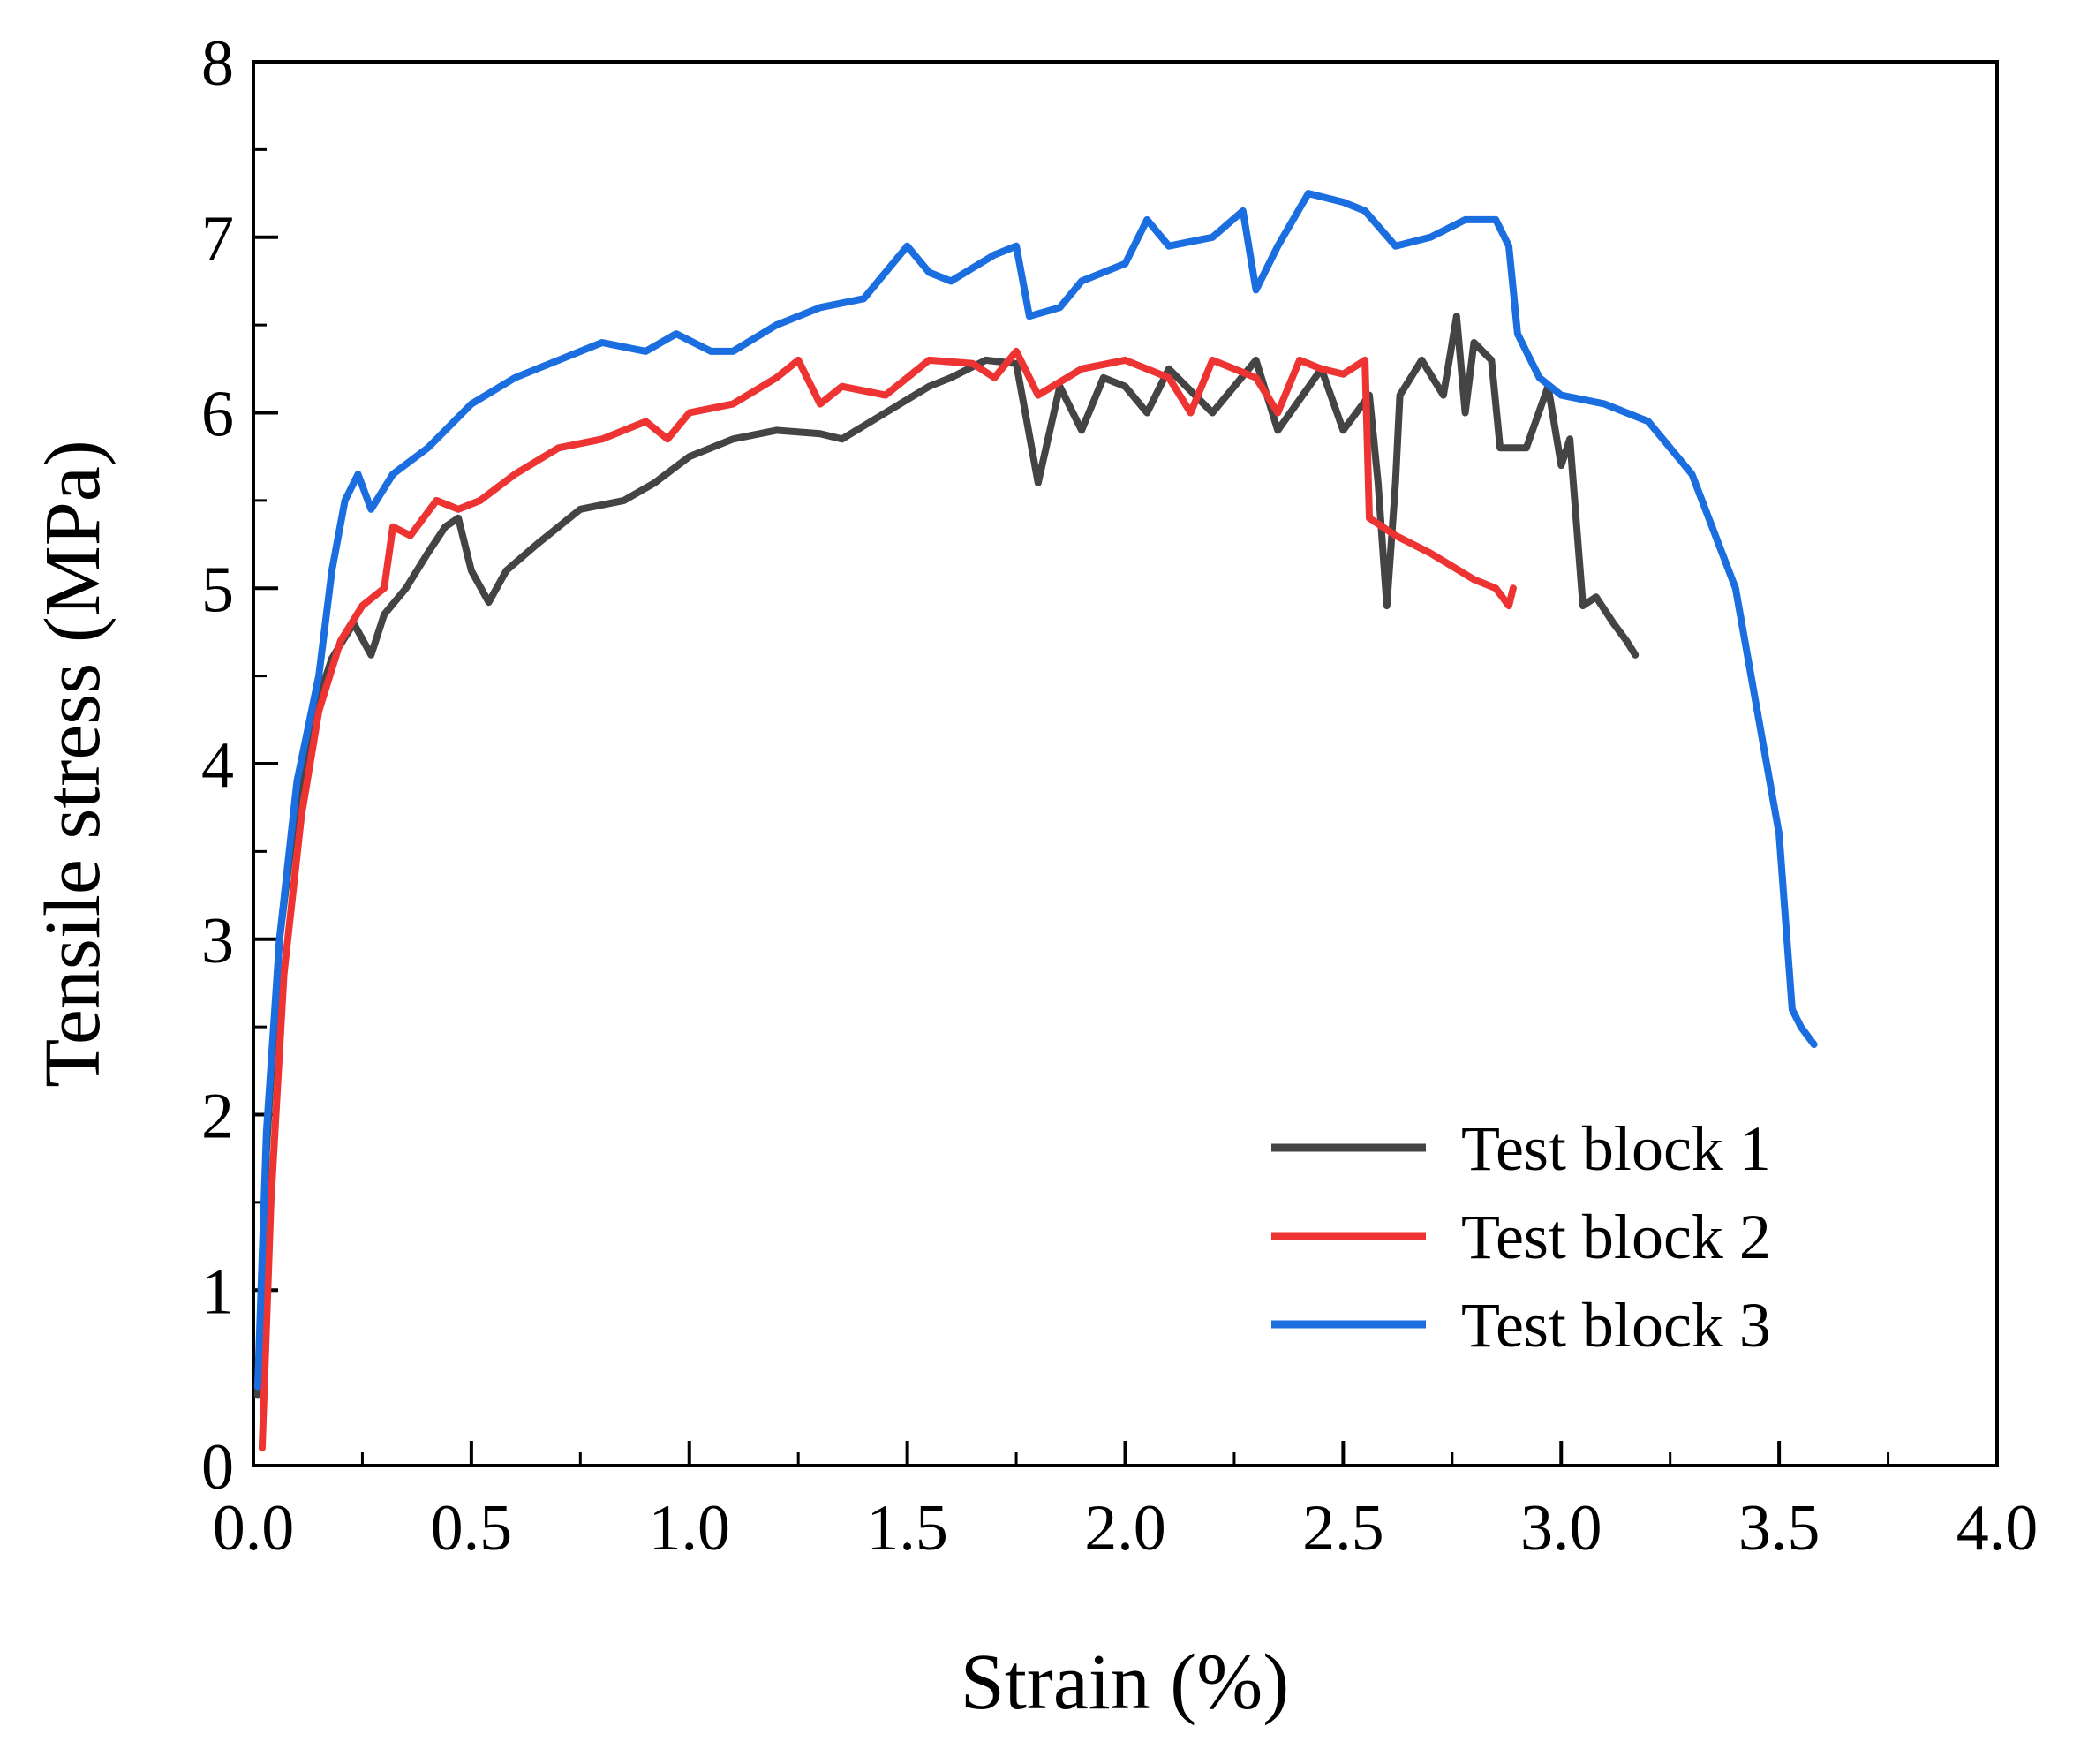 This screenshot has width=2073, height=1764. What do you see at coordinates (239, 765) in the screenshot?
I see `y-axis: 0 1 2 3 4 5 6 7 8` at bounding box center [239, 765].